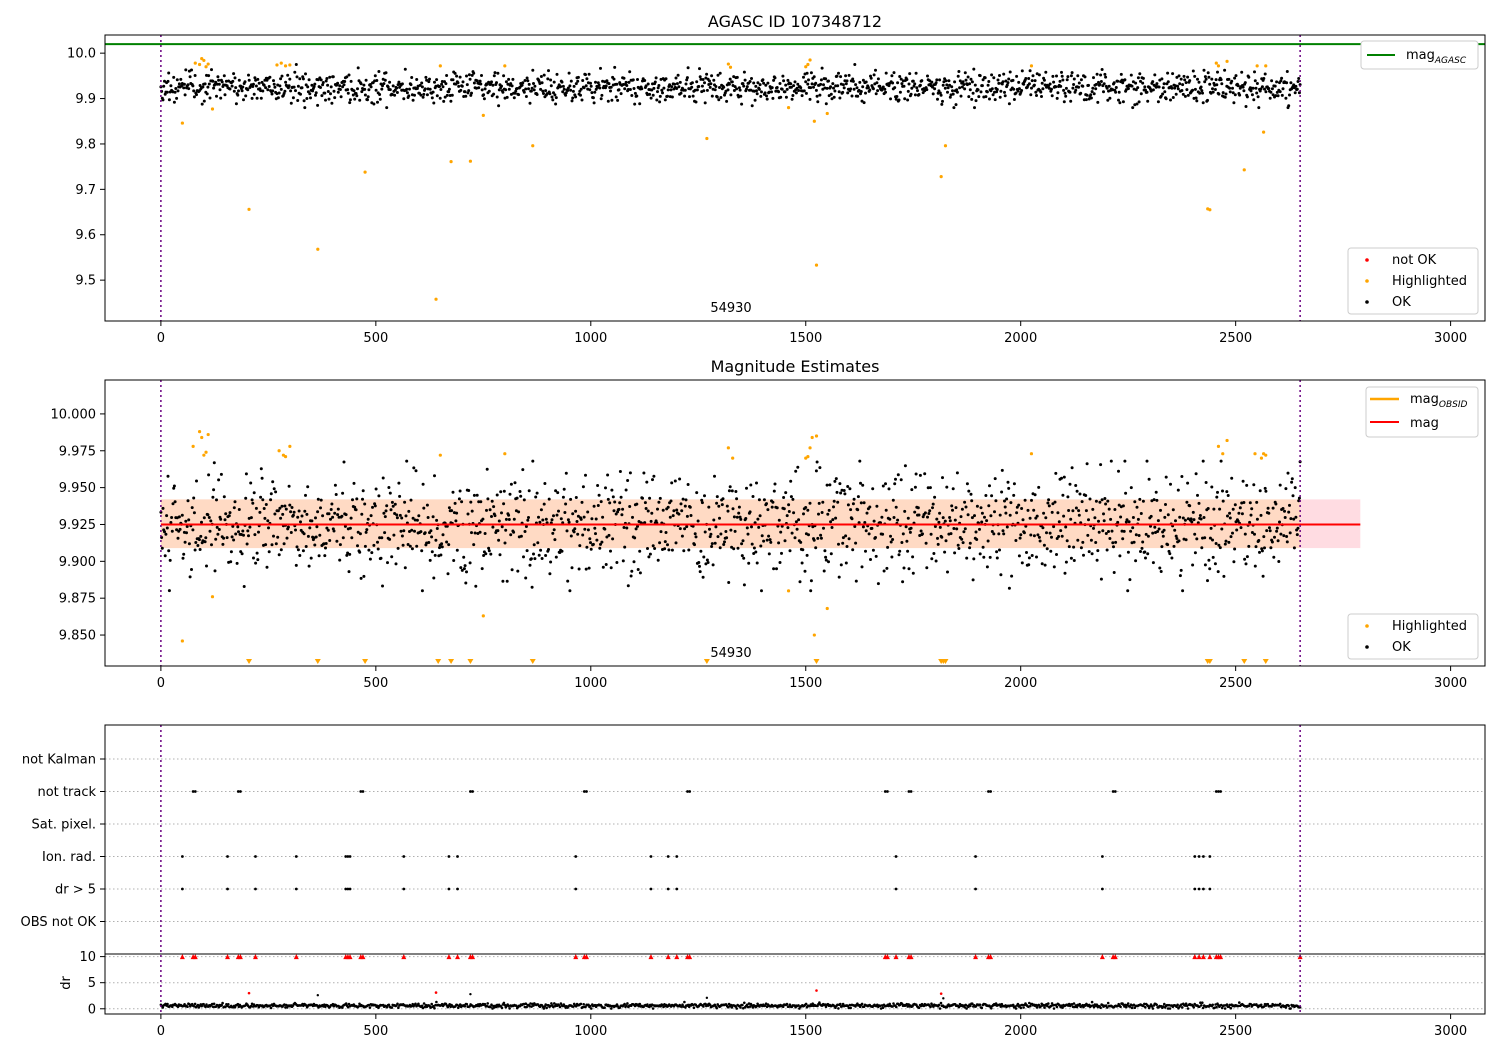 The image size is (1500, 1050). What do you see at coordinates (976, 957) in the screenshot?
I see `dr-capped-marker` at bounding box center [976, 957].